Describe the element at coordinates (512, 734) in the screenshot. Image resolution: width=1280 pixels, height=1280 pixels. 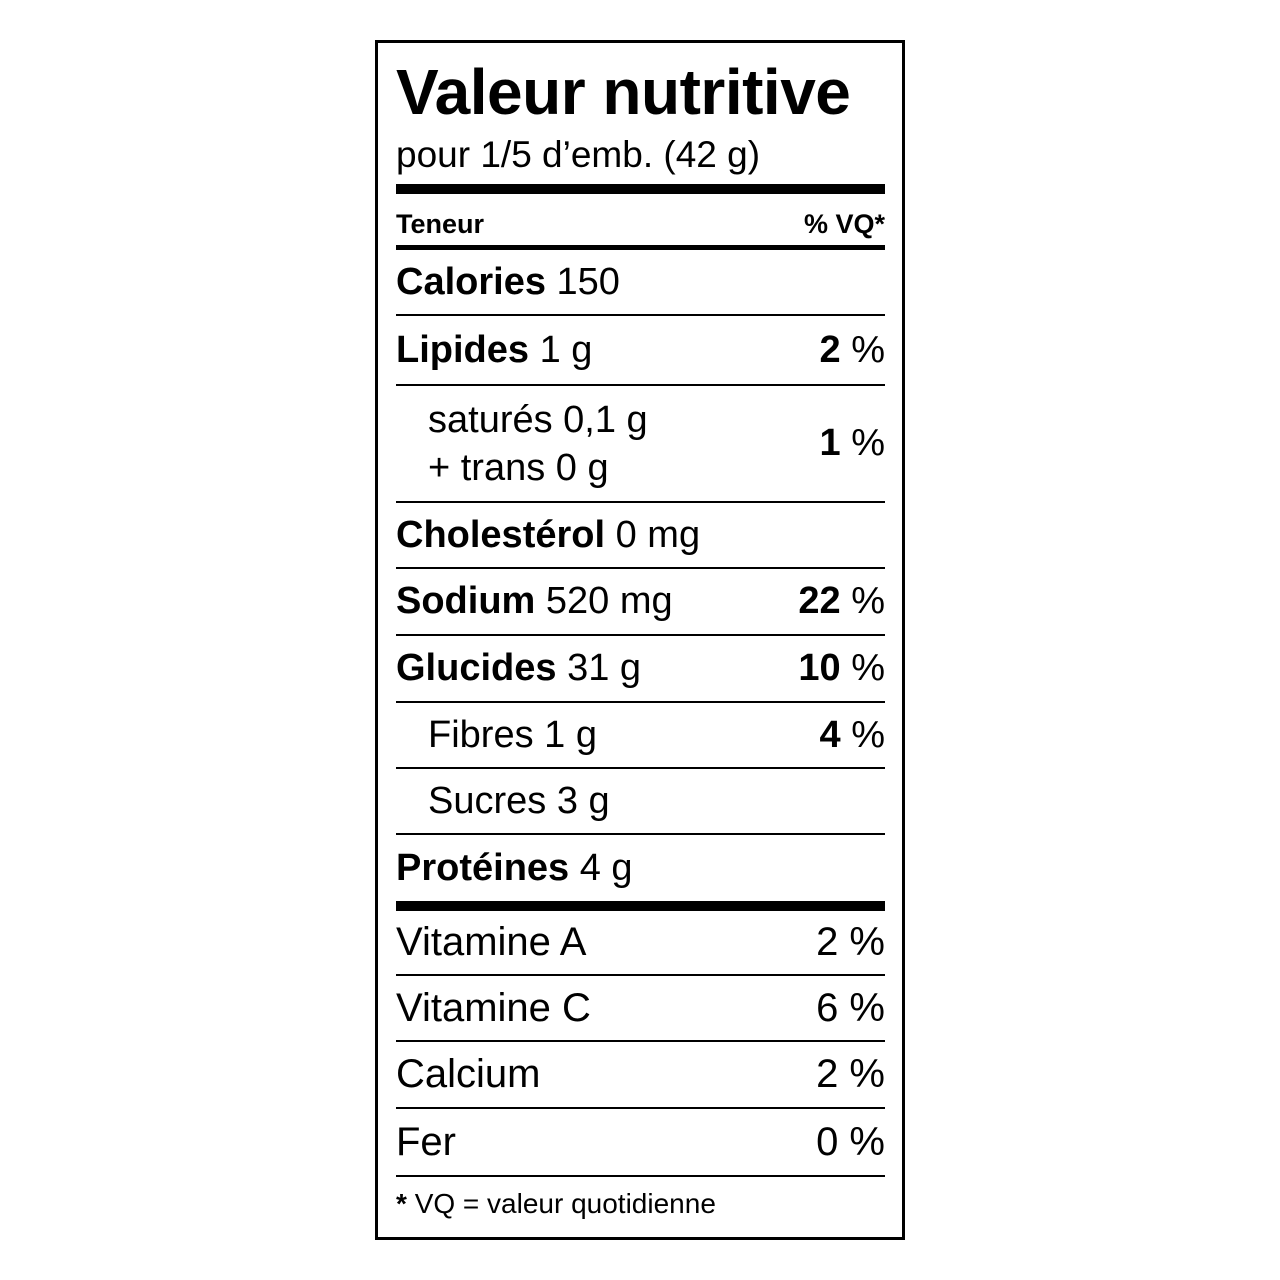
I see `nutrient-label: Fibres 1 g` at that location.